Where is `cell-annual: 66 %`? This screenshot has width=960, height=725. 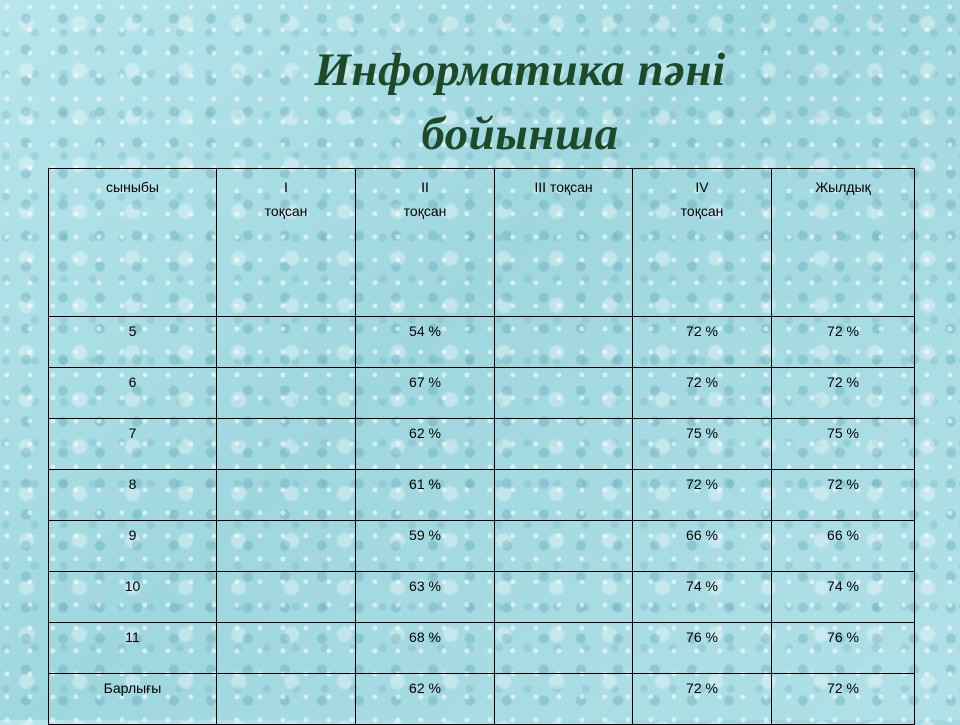 cell-annual: 66 % is located at coordinates (843, 546).